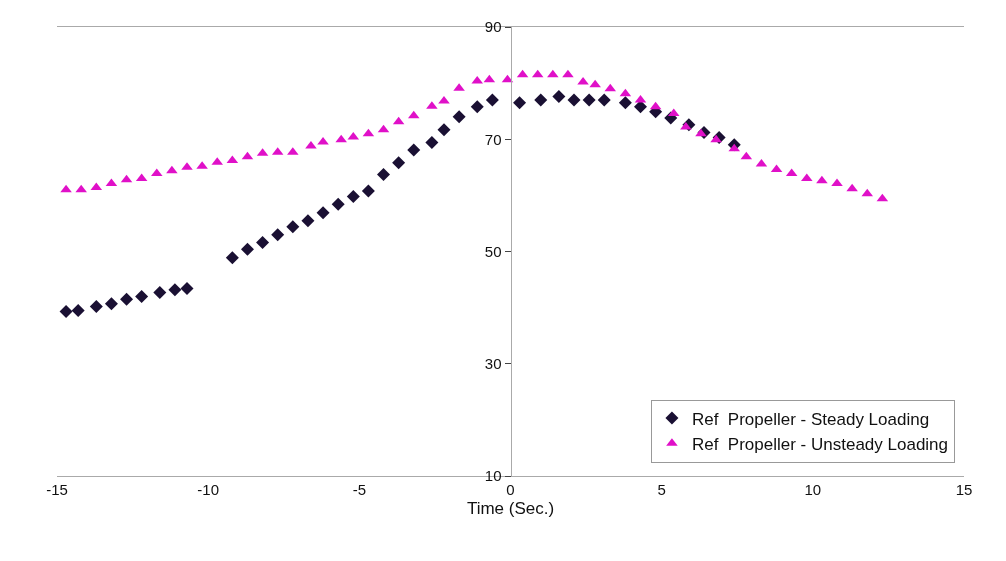 This screenshot has height=561, width=1006. I want to click on x-tick-label: 5, so click(661, 489).